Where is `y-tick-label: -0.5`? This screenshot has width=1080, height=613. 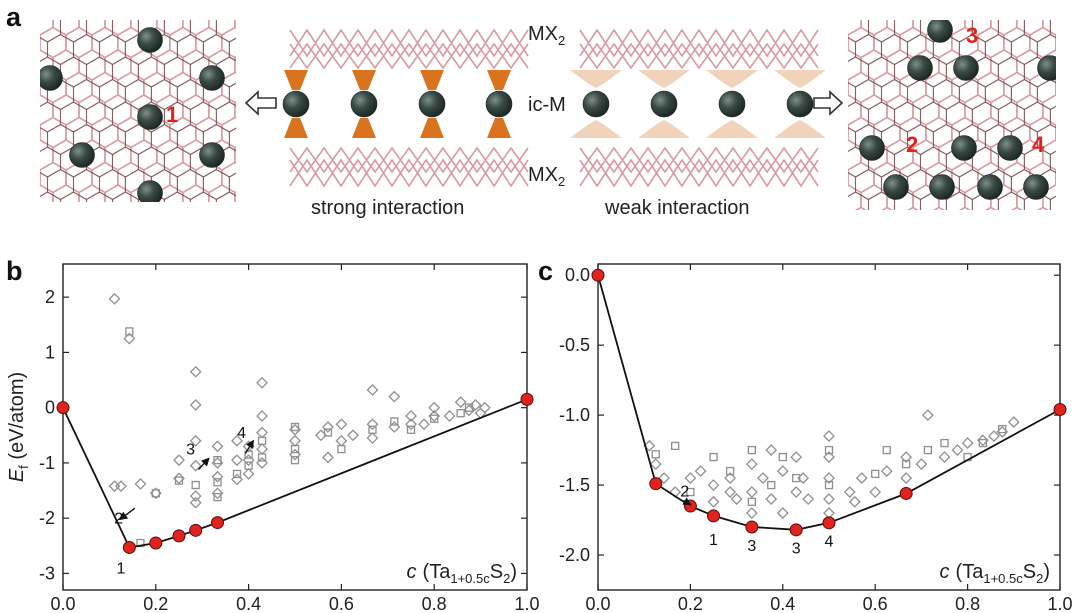
y-tick-label: -0.5 is located at coordinates (574, 345).